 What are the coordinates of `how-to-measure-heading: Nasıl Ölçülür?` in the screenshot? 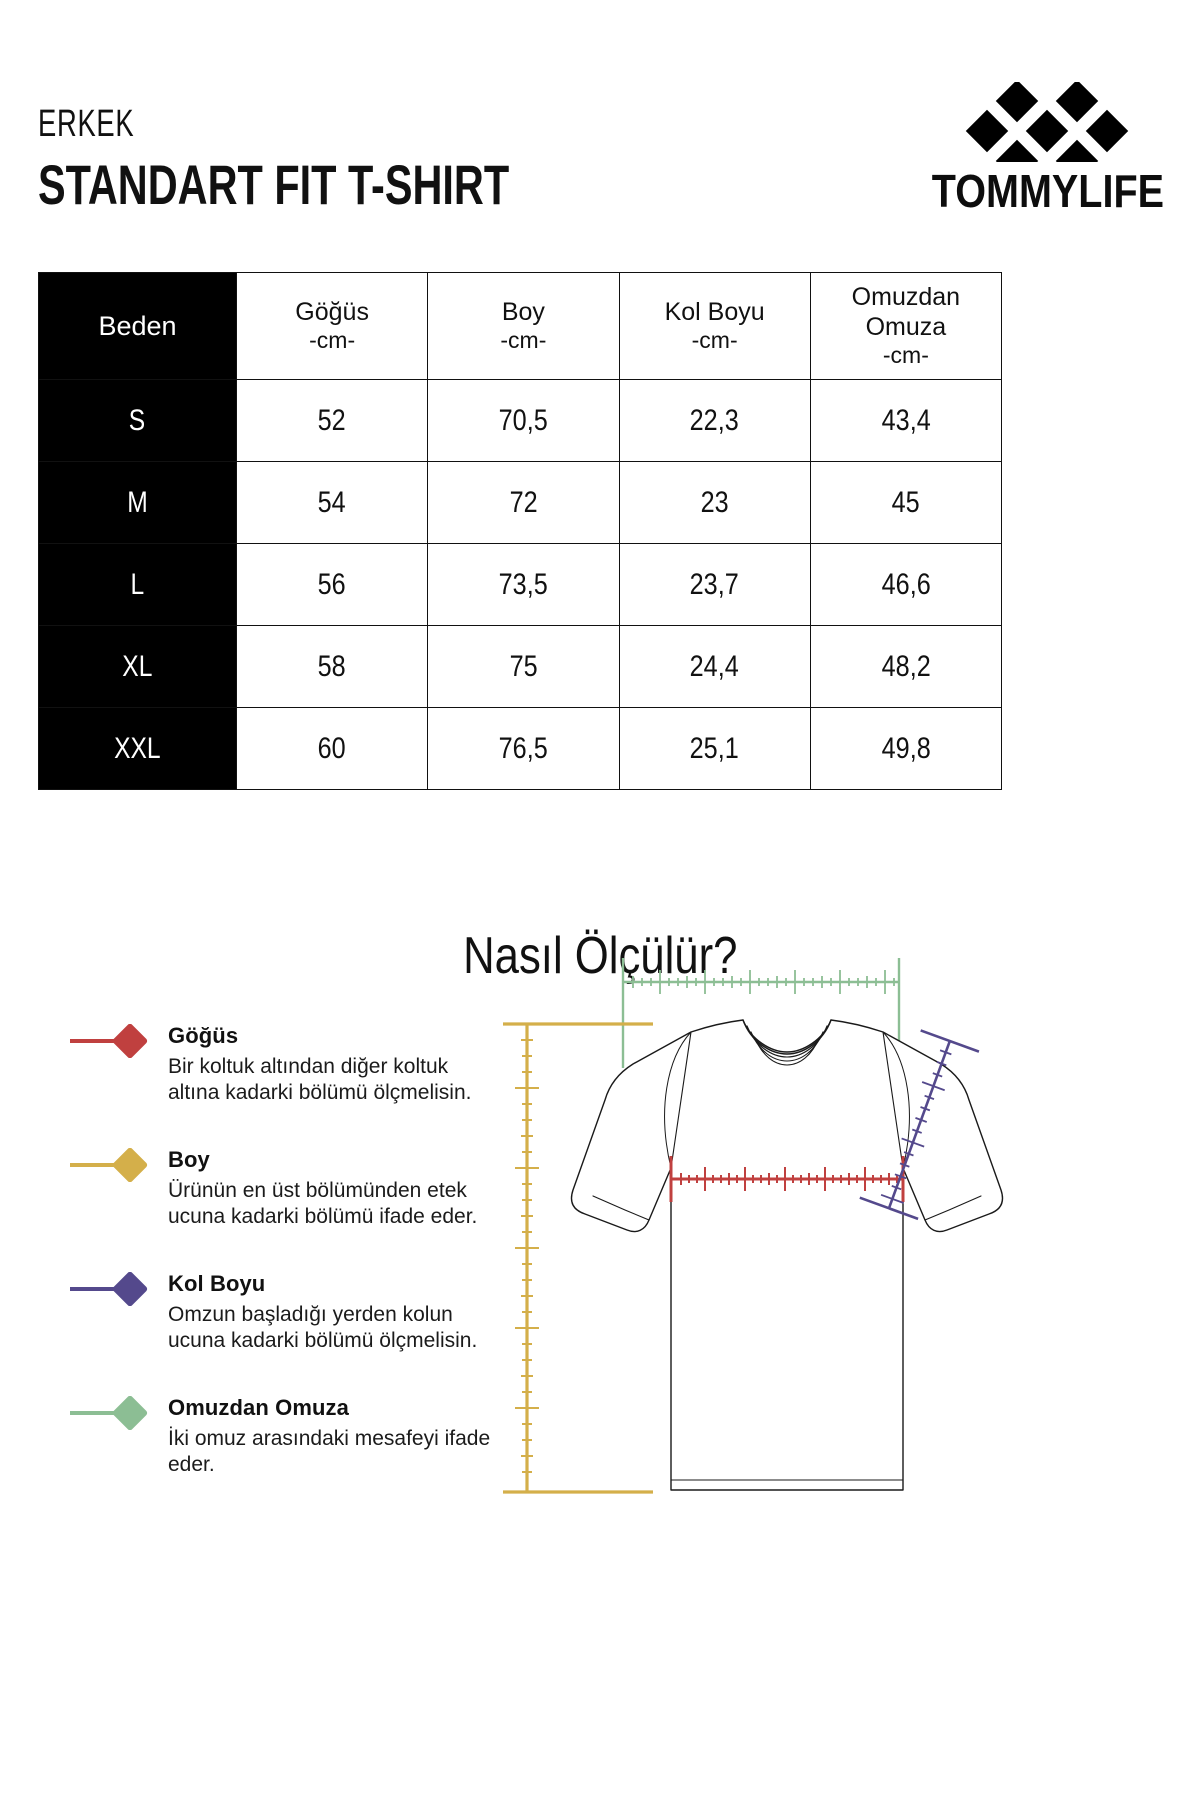 It's located at (600, 956).